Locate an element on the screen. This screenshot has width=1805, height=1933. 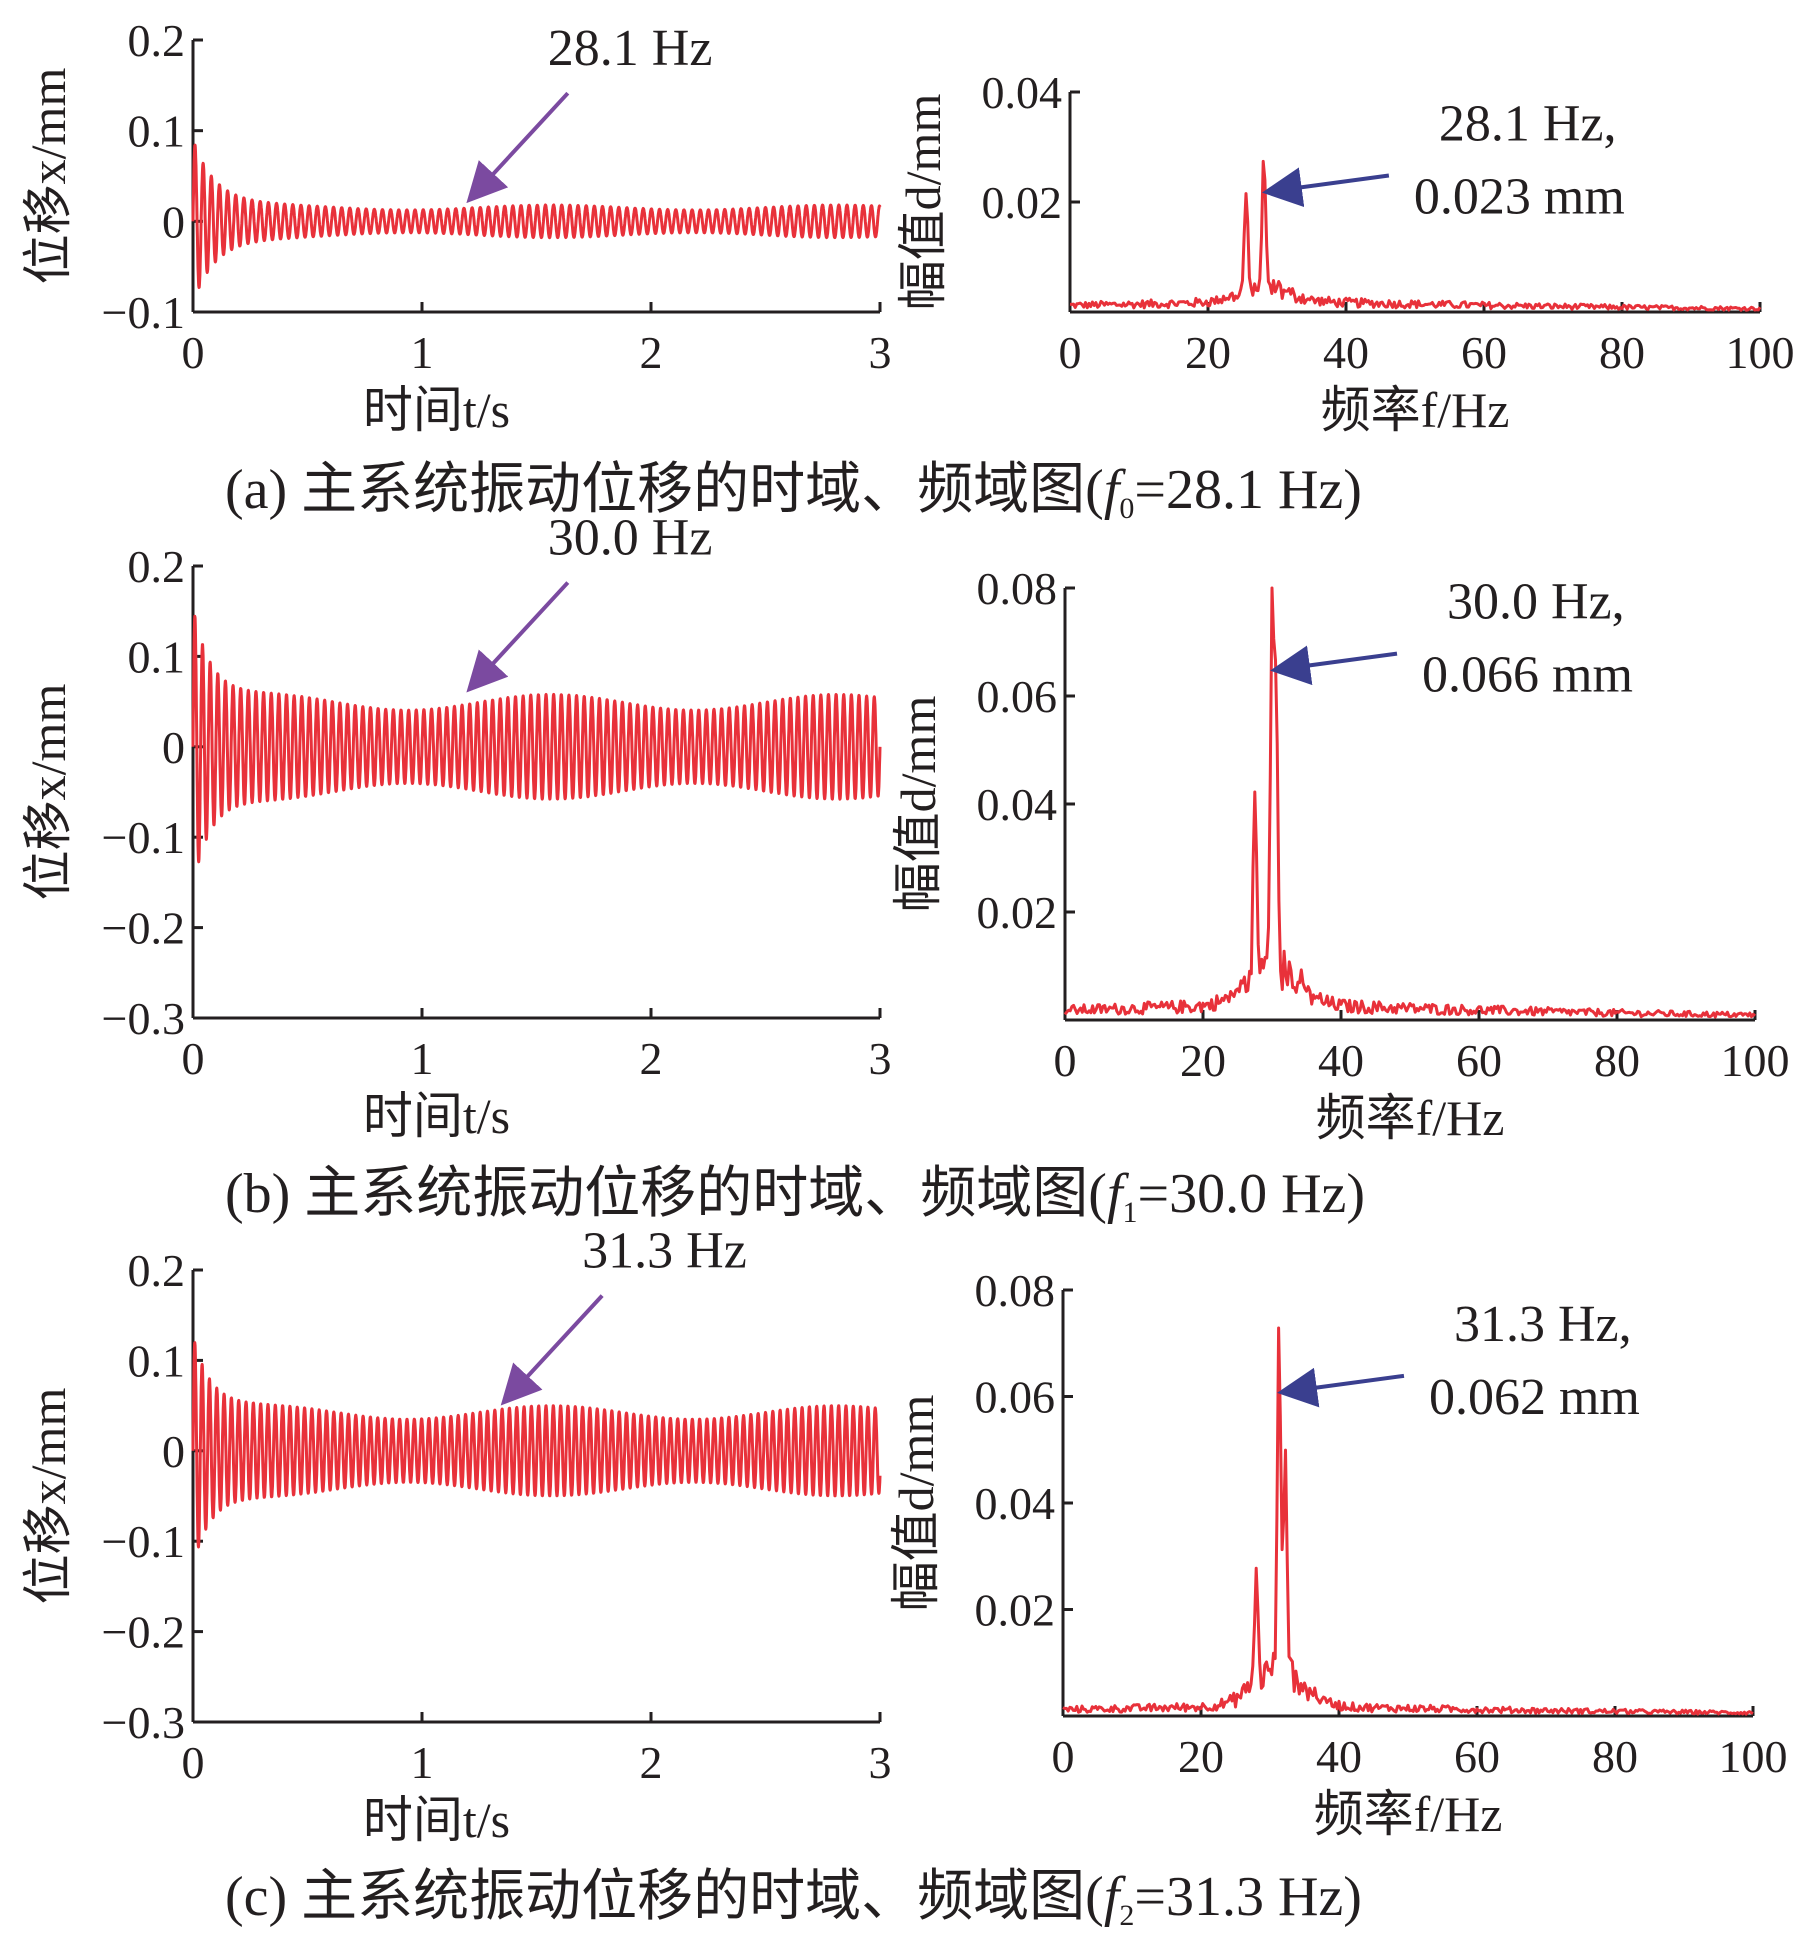
annotation-label-freq: 31.3 Hz, is located at coordinates (1543, 1324).